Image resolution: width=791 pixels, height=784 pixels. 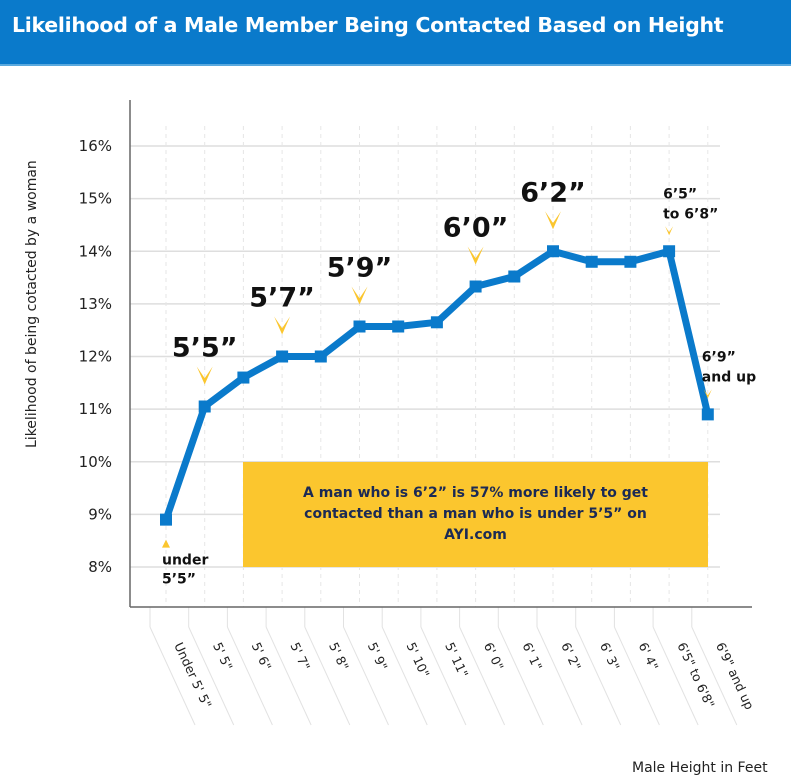 What do you see at coordinates (95, 146) in the screenshot?
I see `y-tick-label: 16%` at bounding box center [95, 146].